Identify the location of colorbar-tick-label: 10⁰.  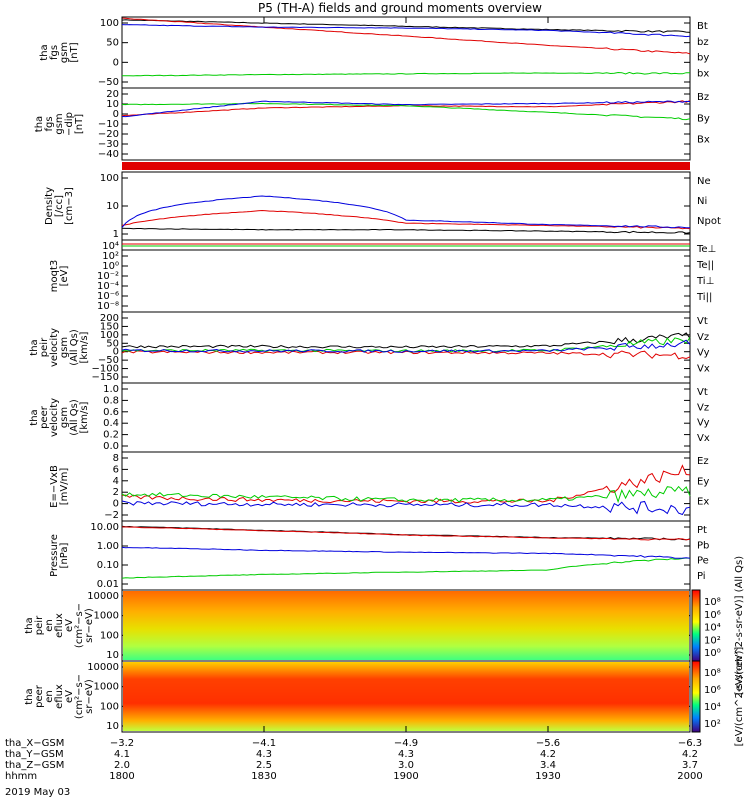
(712, 653).